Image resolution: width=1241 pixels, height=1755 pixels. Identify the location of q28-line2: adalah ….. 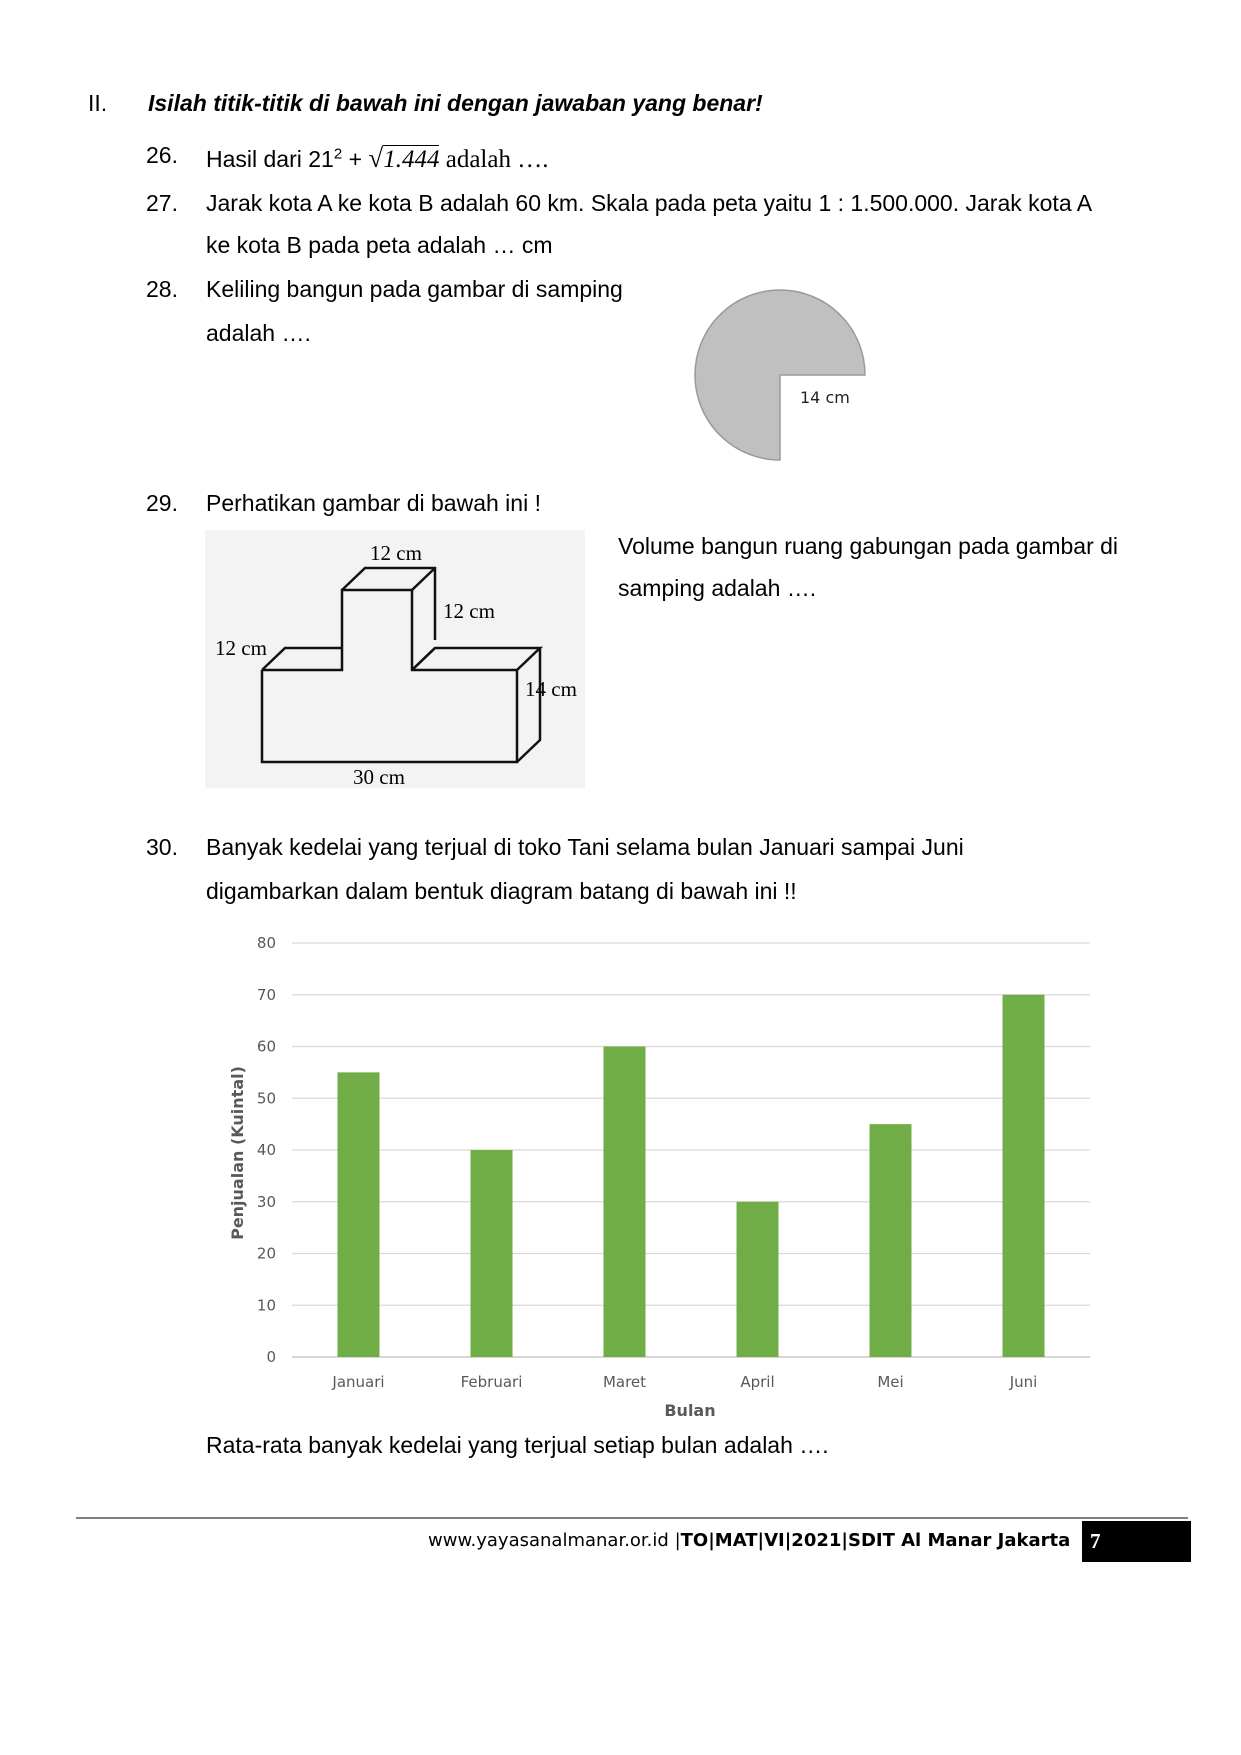
(258, 333).